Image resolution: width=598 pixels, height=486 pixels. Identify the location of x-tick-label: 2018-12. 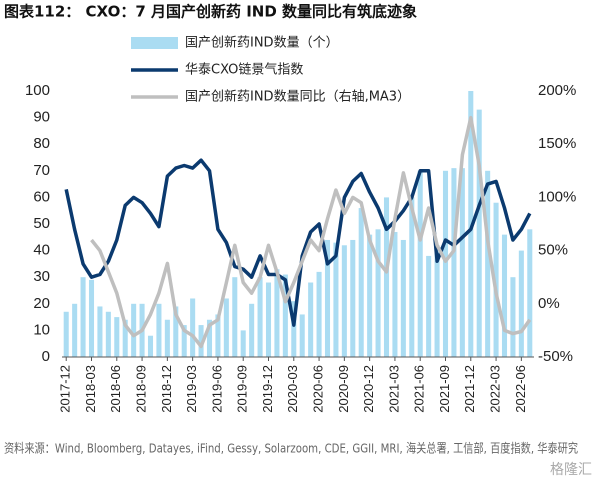
(166, 389).